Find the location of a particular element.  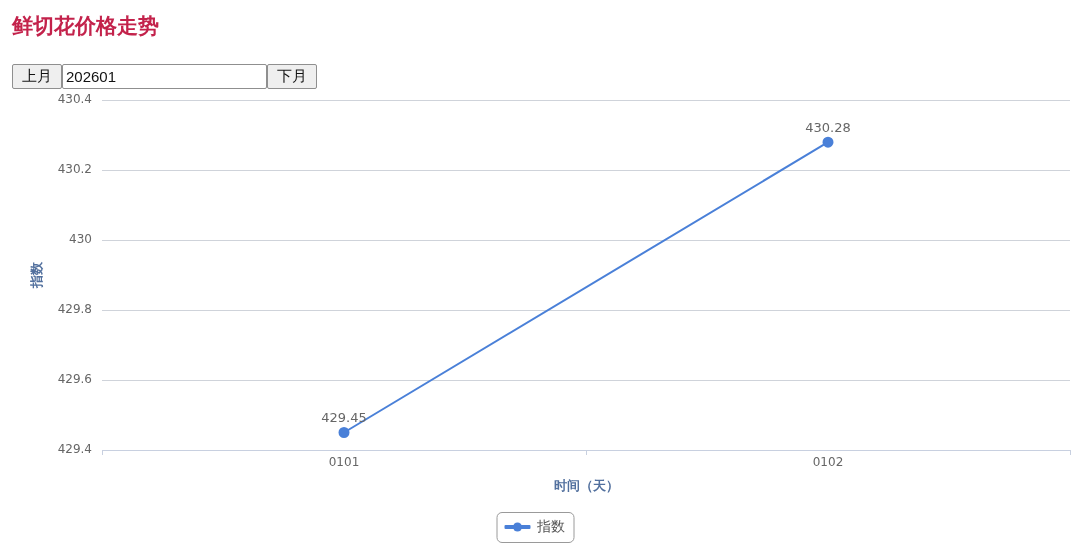

y-tick-label: 429.8 is located at coordinates (74, 309).